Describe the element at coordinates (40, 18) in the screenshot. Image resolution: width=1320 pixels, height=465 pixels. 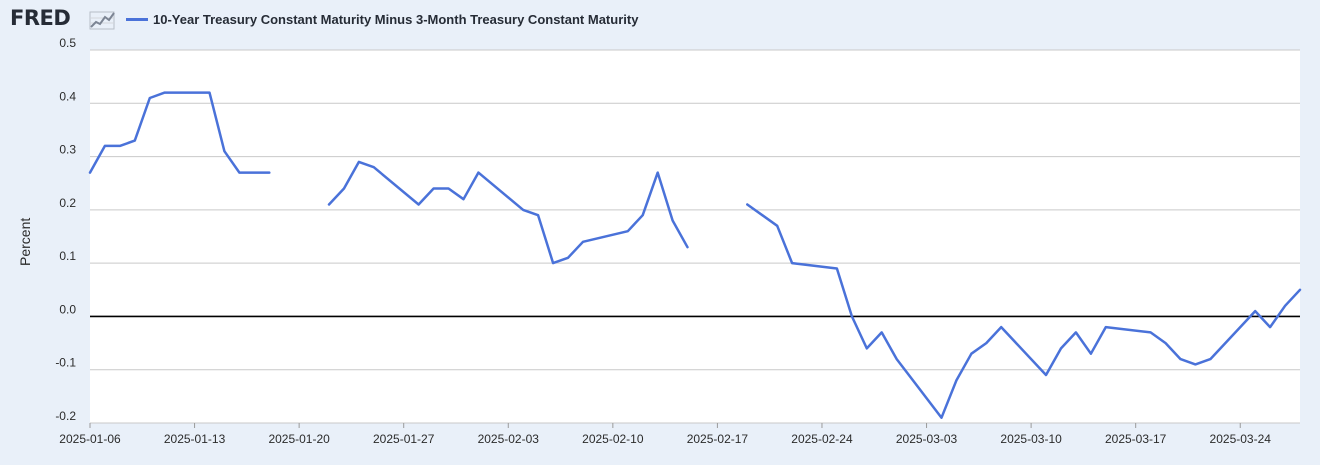
I see `fred-logo: FRED` at that location.